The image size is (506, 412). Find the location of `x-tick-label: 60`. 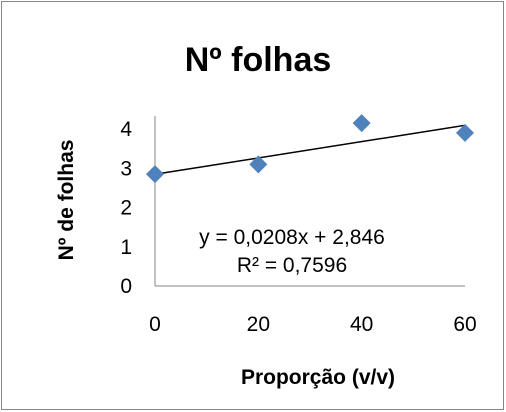

x-tick-label: 60 is located at coordinates (464, 324).